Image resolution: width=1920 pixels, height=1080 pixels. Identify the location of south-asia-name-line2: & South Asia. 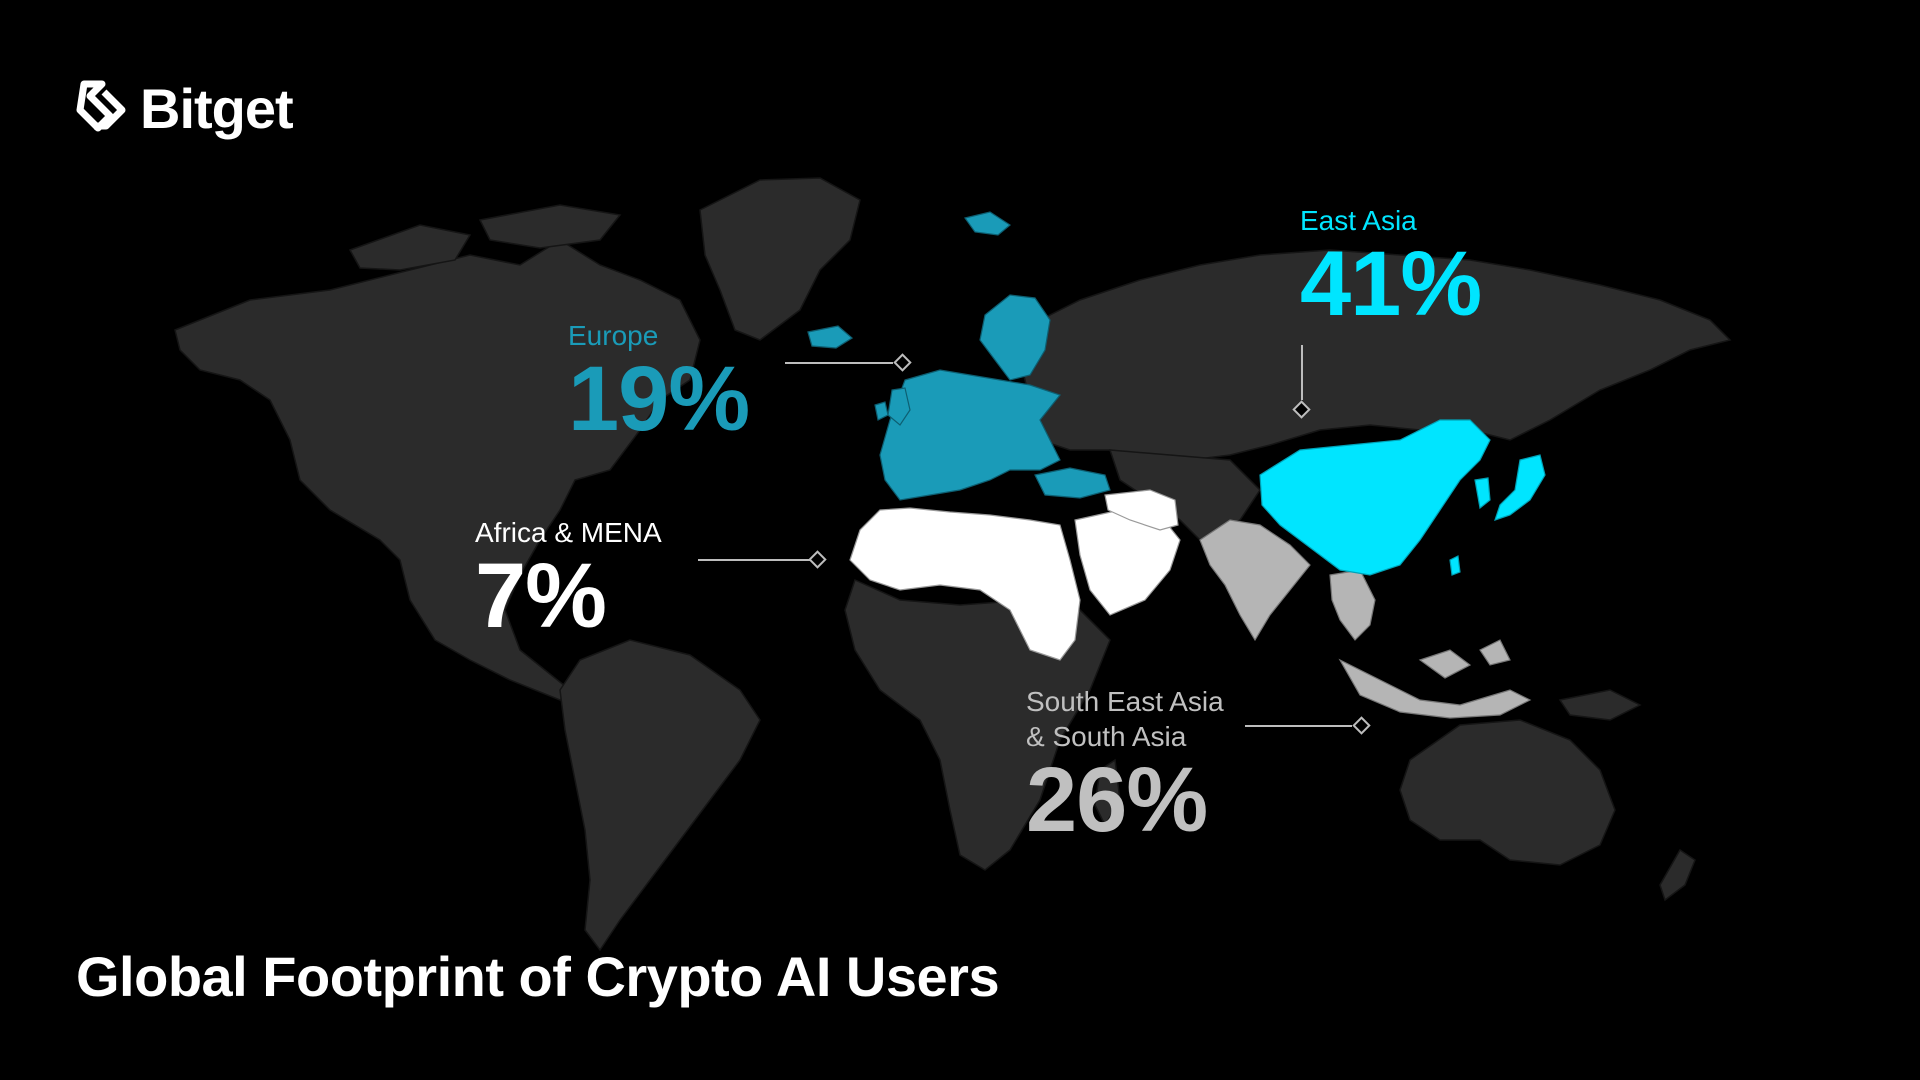
(1106, 736).